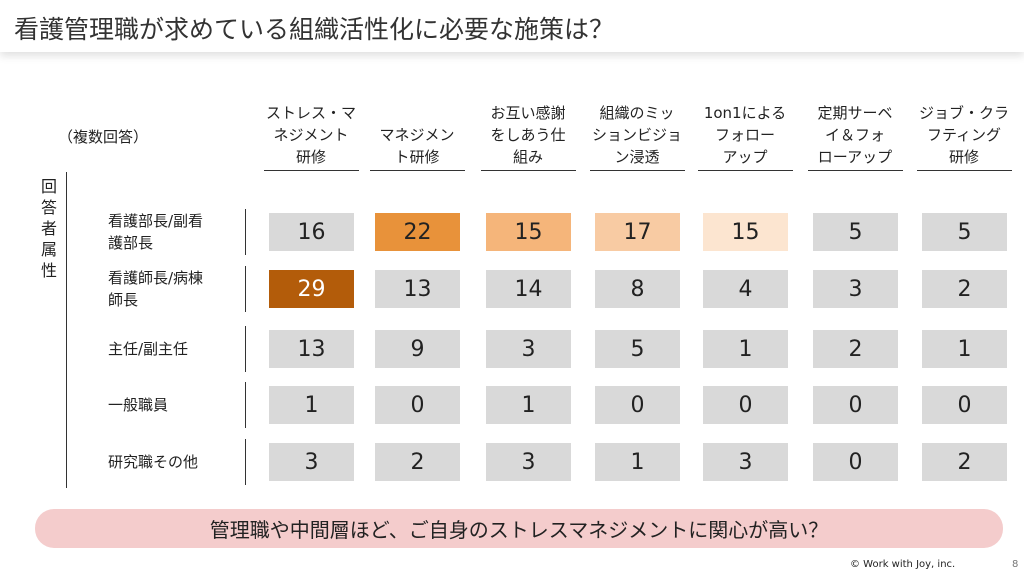 The image size is (1024, 576). Describe the element at coordinates (855, 135) in the screenshot. I see `column-header-text: 定期サーベ イ＆フォ ローアップ` at that location.